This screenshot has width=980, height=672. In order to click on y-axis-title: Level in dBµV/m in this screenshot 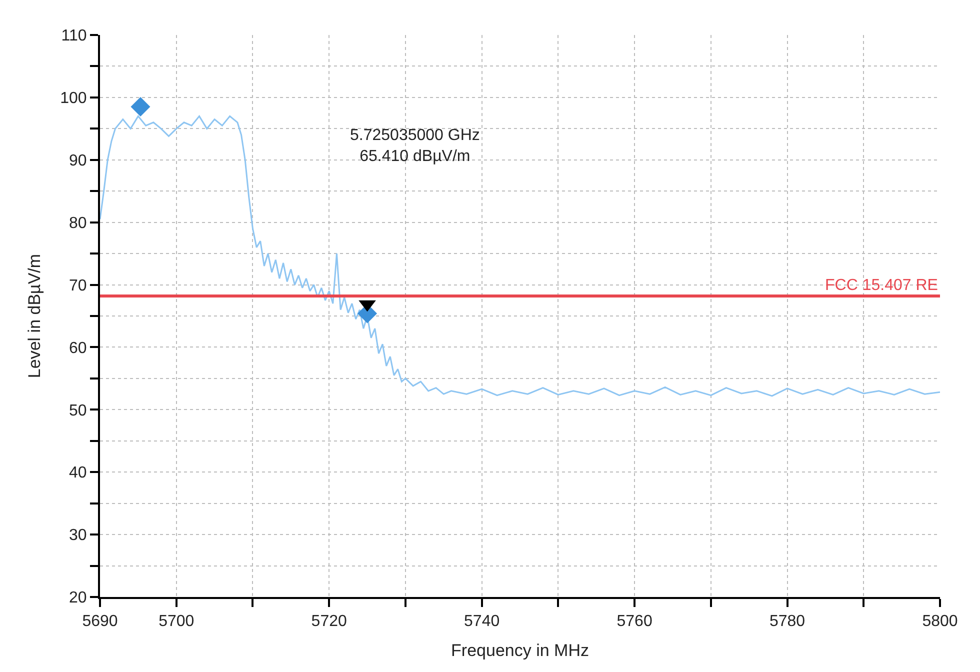, I will do `click(34, 316)`.